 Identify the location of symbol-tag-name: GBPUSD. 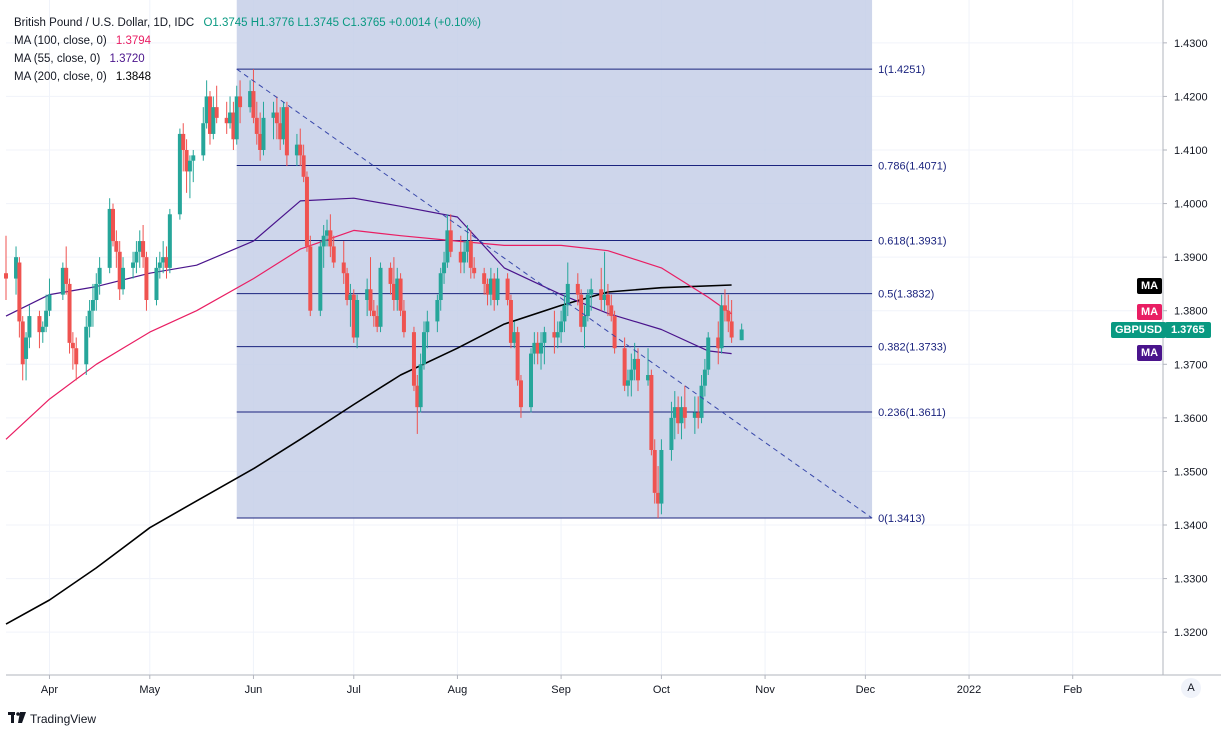
(1139, 330).